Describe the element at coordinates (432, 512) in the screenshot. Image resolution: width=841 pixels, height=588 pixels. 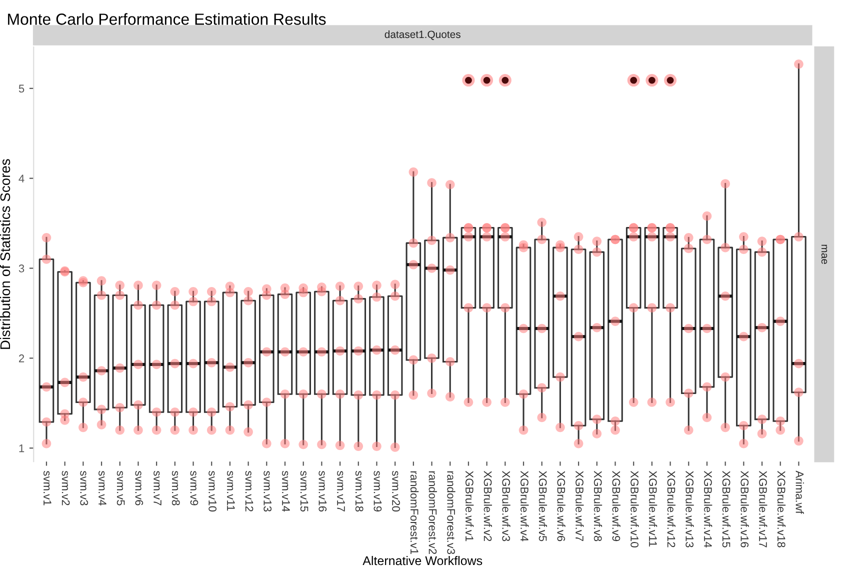
I see `x-tick-label: randomForest.v2` at that location.